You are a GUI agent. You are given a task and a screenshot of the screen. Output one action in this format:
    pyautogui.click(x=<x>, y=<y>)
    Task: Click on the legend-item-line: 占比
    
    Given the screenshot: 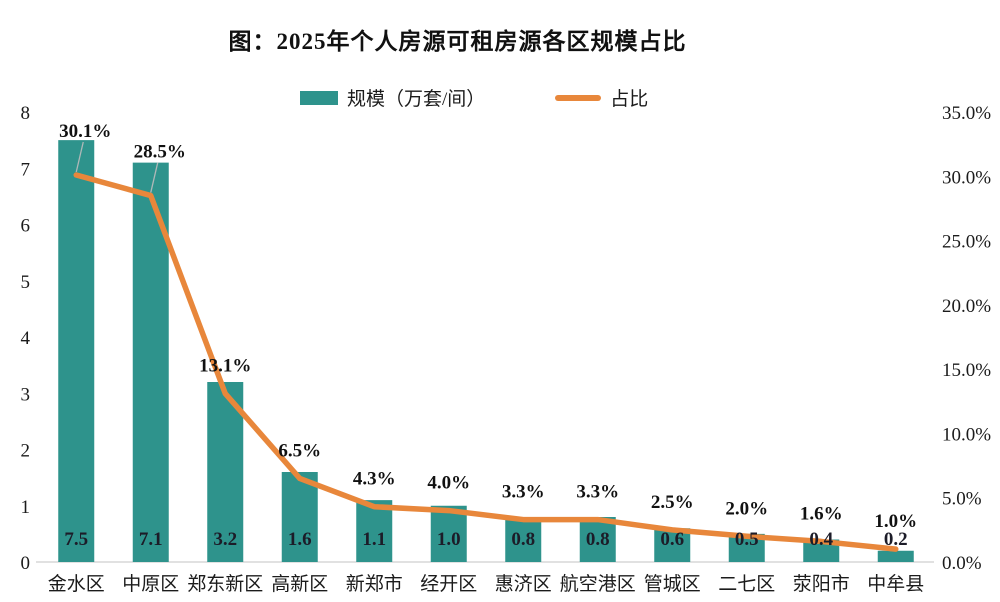 What is the action you would take?
    pyautogui.click(x=601, y=97)
    